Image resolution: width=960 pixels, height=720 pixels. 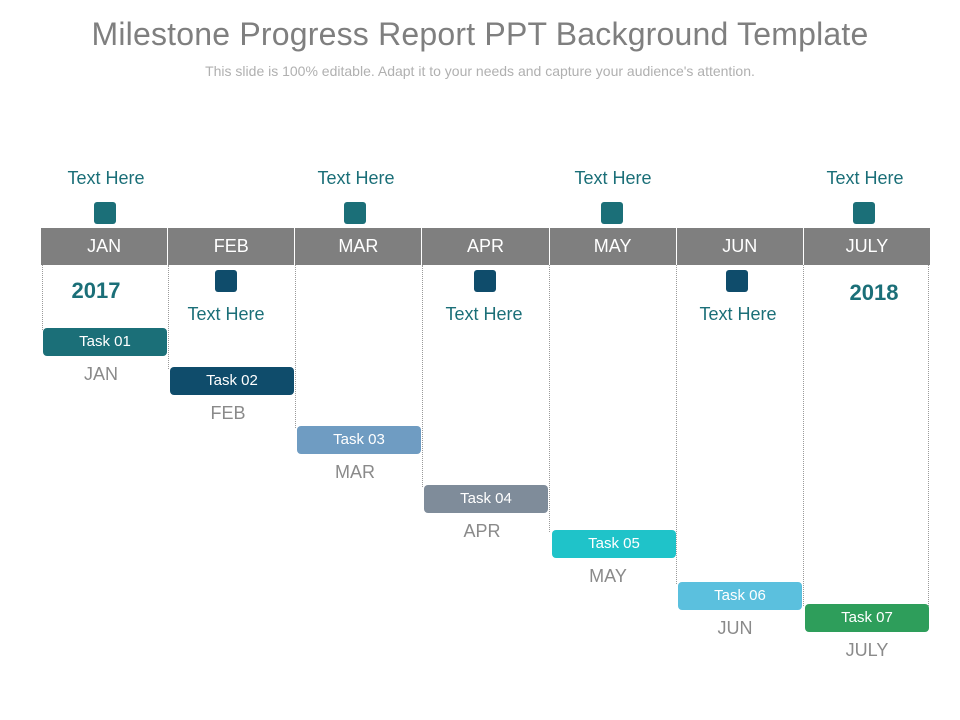 I want to click on task-bar: Task 07, so click(x=867, y=618).